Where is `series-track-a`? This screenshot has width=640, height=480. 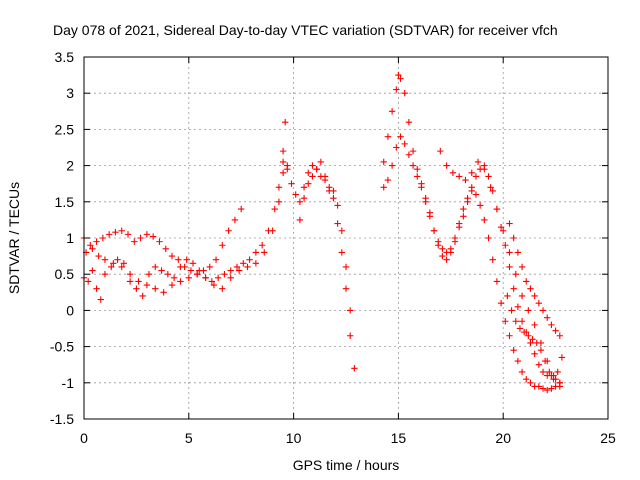 series-track-a is located at coordinates (162, 241).